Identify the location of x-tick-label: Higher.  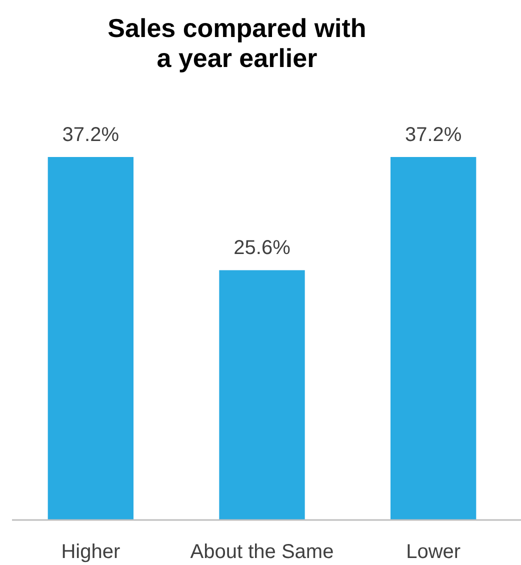
(90, 552).